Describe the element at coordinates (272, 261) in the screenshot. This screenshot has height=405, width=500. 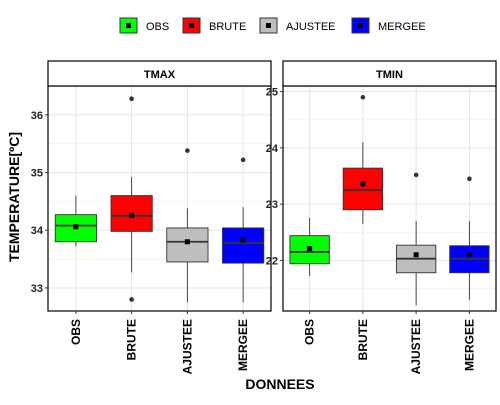
I see `y-tick-label: 22` at that location.